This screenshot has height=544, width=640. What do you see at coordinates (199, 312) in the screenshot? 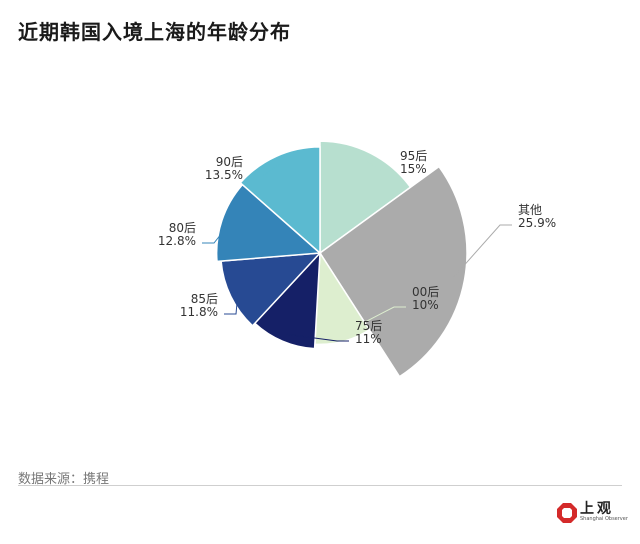
I see `slice-value-label-4: 11.8%` at bounding box center [199, 312].